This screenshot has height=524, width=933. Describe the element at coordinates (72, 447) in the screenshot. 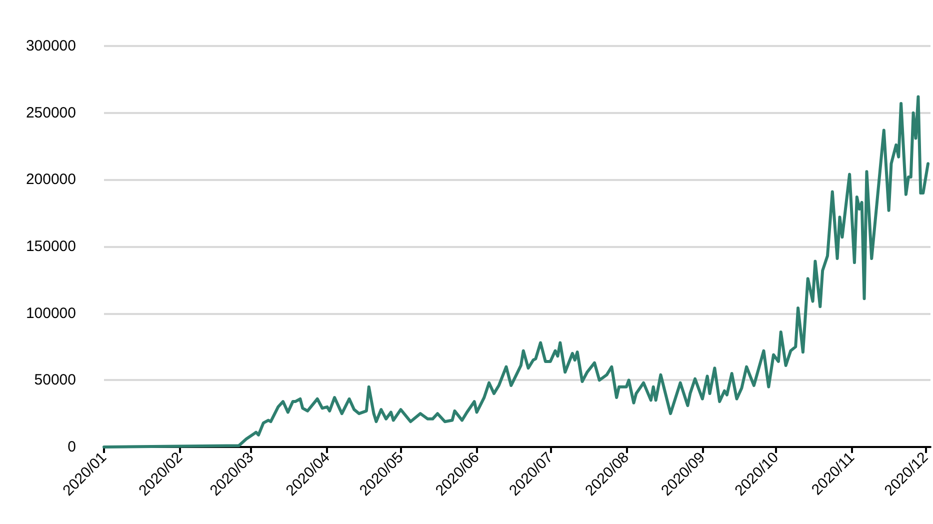

I see `y-tick-label: 0` at that location.